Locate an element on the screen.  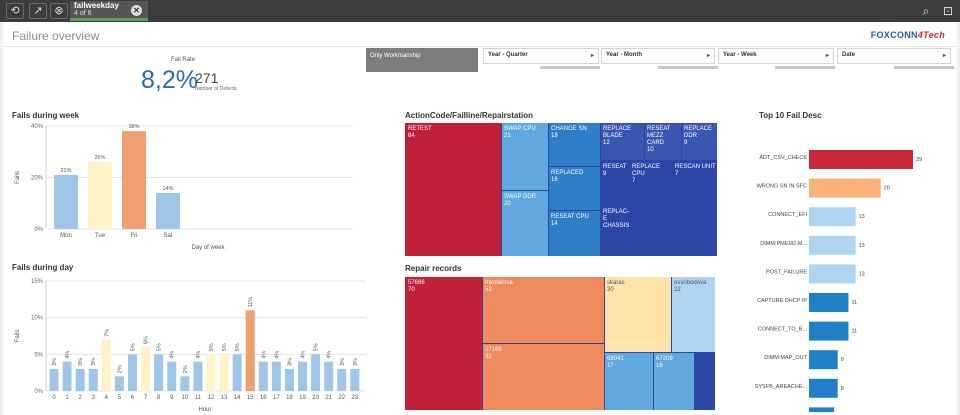
treemap-cell: REPLACE BLADE 12 is located at coordinates (622, 141).